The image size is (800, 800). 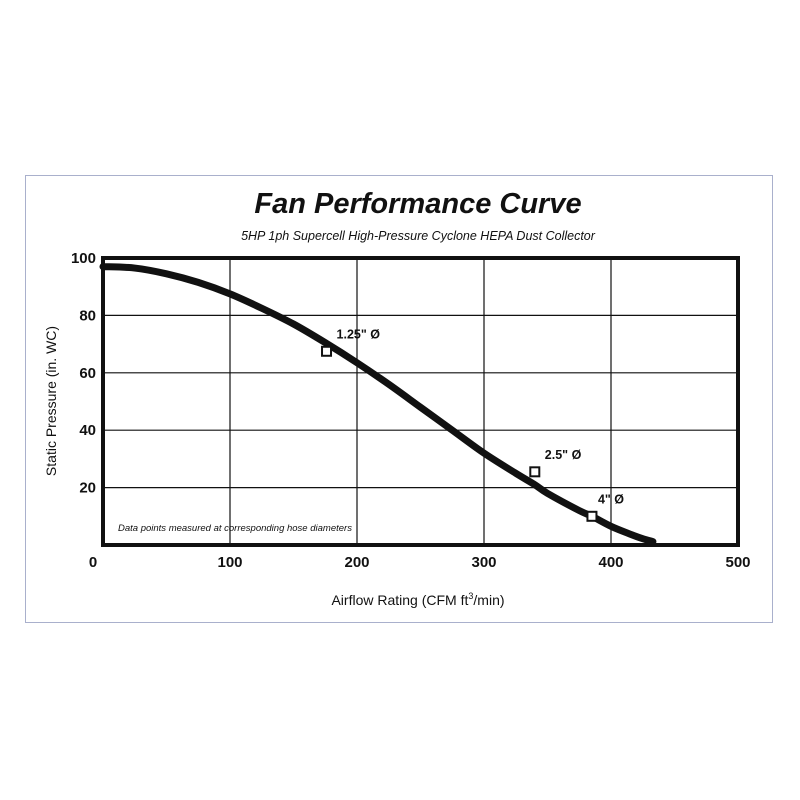 I want to click on data-point-label: 1.25" Ø, so click(x=359, y=334).